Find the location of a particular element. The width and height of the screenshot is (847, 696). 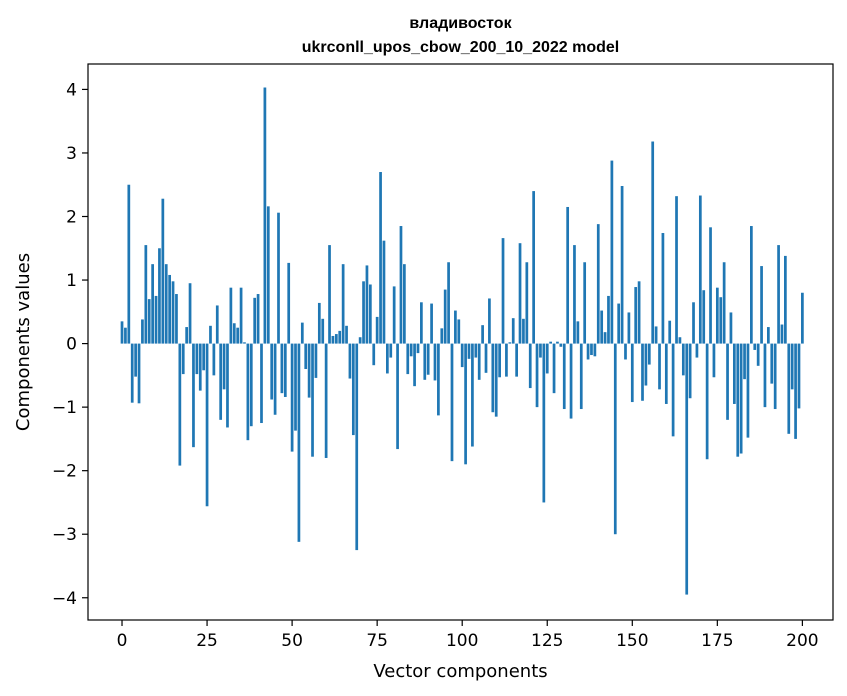

y-tick-label: −4 is located at coordinates (64, 599).